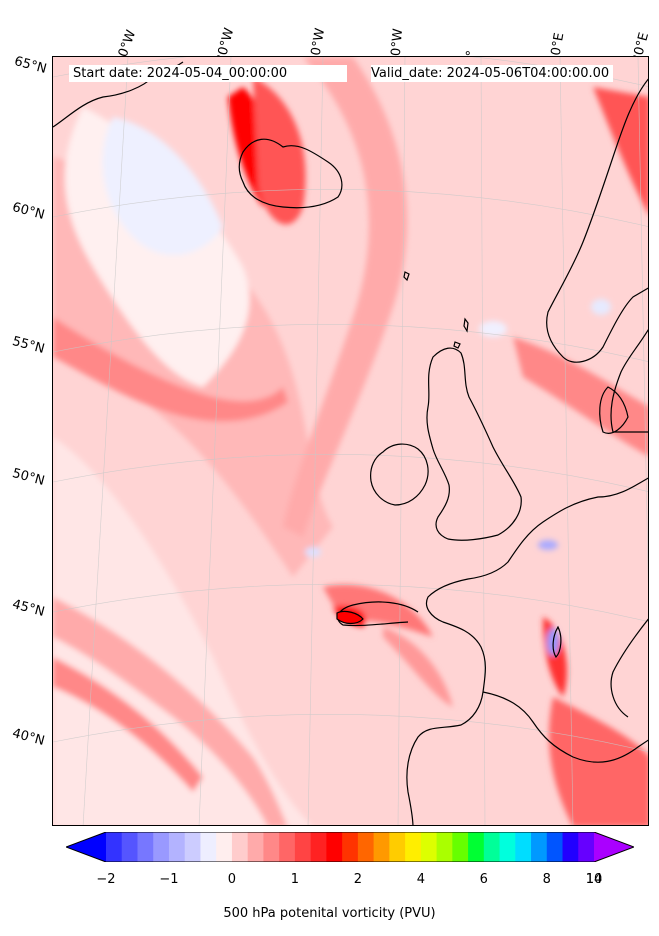  Describe the element at coordinates (28, 608) in the screenshot. I see `lat-label: 45°N` at that location.